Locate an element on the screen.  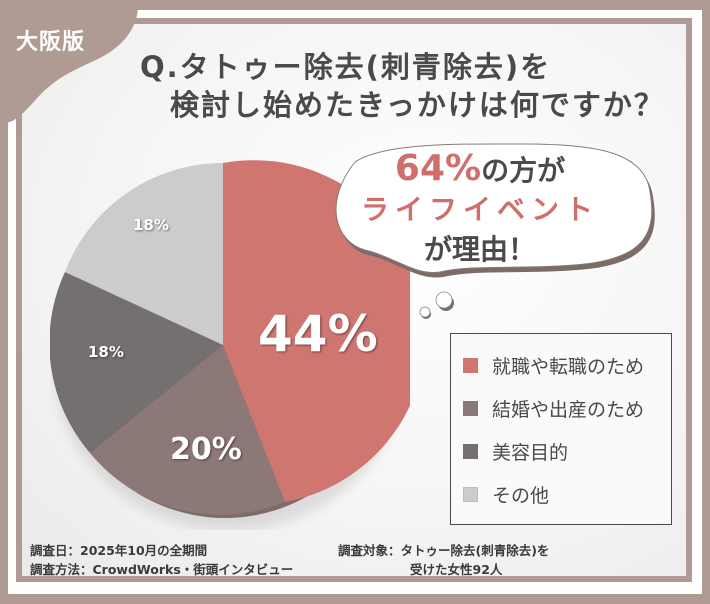
pie-slice-beauty is located at coordinates (136, 362).